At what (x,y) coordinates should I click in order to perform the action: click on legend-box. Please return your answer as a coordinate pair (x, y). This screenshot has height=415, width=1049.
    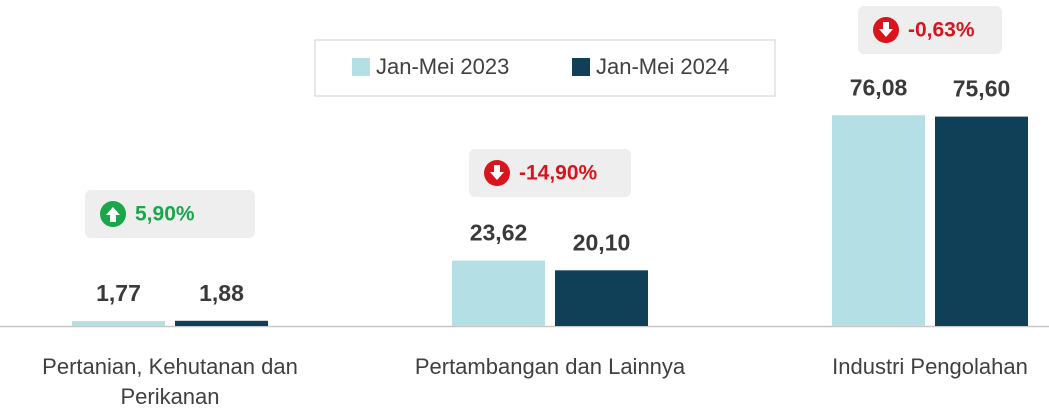
    Looking at the image, I should click on (545, 68).